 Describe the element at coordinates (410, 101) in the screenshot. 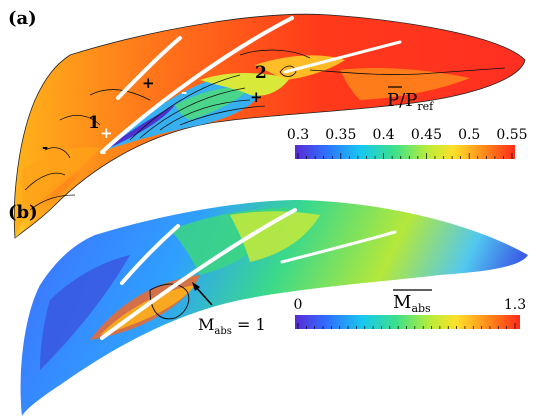

I see `colorbar-a-title: P/Pref` at that location.